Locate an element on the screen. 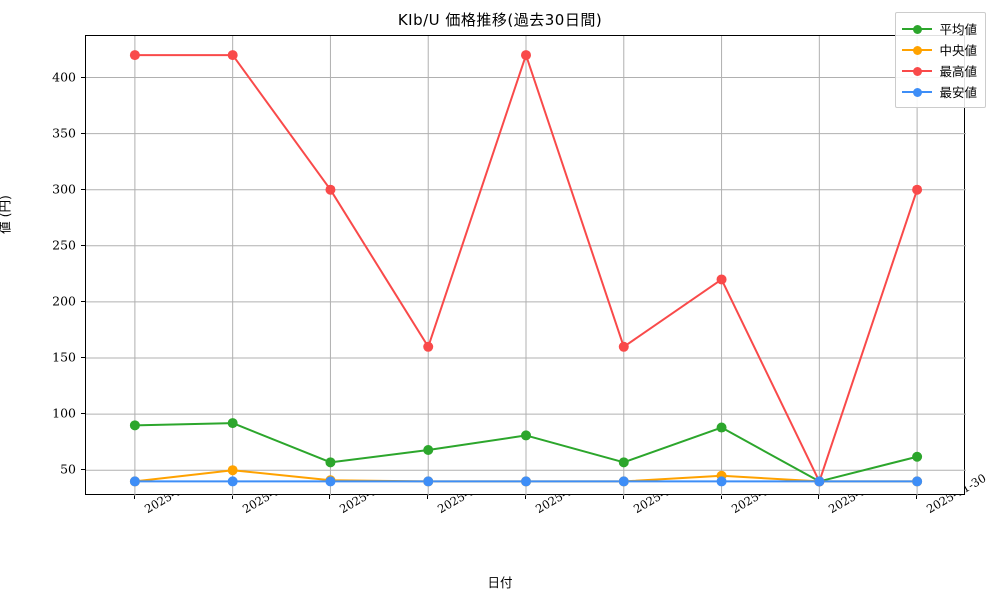 This screenshot has width=1000, height=600. y-tick-label: 50 is located at coordinates (68, 469).